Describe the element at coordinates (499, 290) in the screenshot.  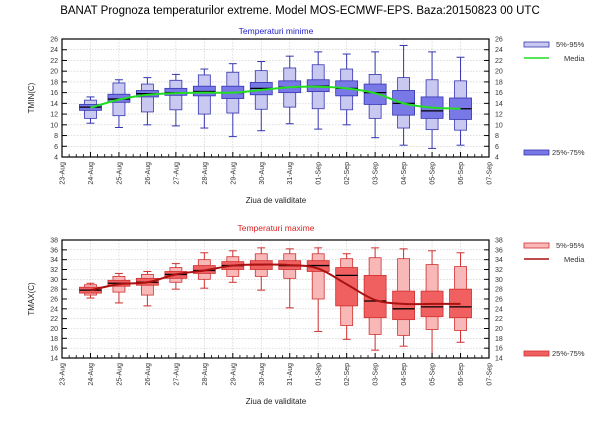
I see `y-tick-label-right: 28` at that location.